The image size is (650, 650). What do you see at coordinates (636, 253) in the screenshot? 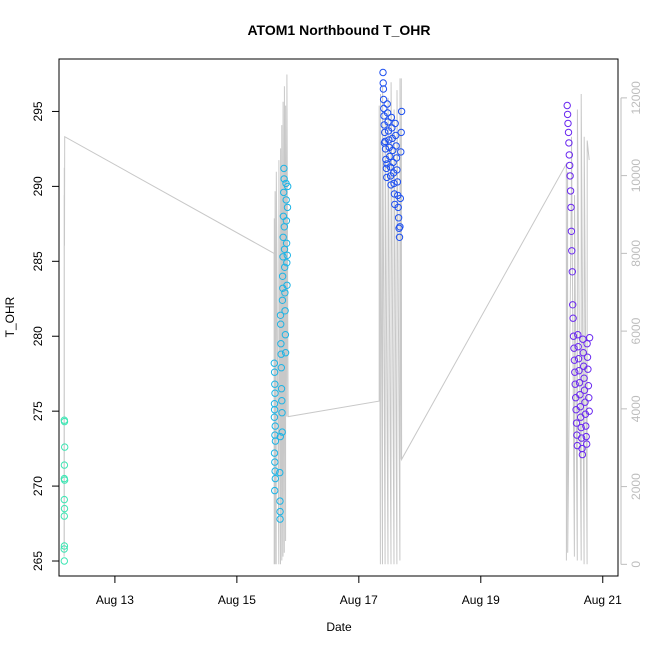
I see `right-axis-tick-label: 8000` at bounding box center [636, 253].